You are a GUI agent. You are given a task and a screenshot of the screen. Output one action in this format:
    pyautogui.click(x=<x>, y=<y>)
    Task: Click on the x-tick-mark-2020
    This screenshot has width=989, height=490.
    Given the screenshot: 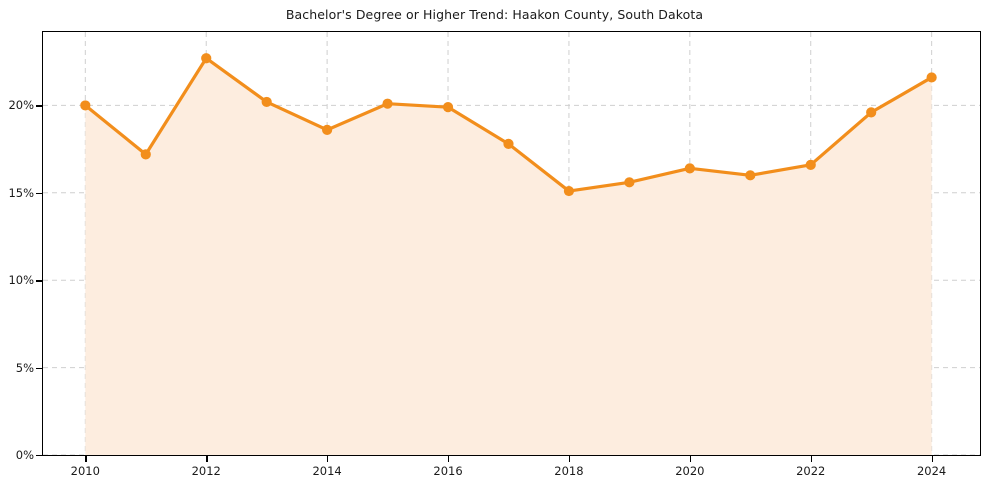 What is the action you would take?
    pyautogui.click(x=690, y=459)
    